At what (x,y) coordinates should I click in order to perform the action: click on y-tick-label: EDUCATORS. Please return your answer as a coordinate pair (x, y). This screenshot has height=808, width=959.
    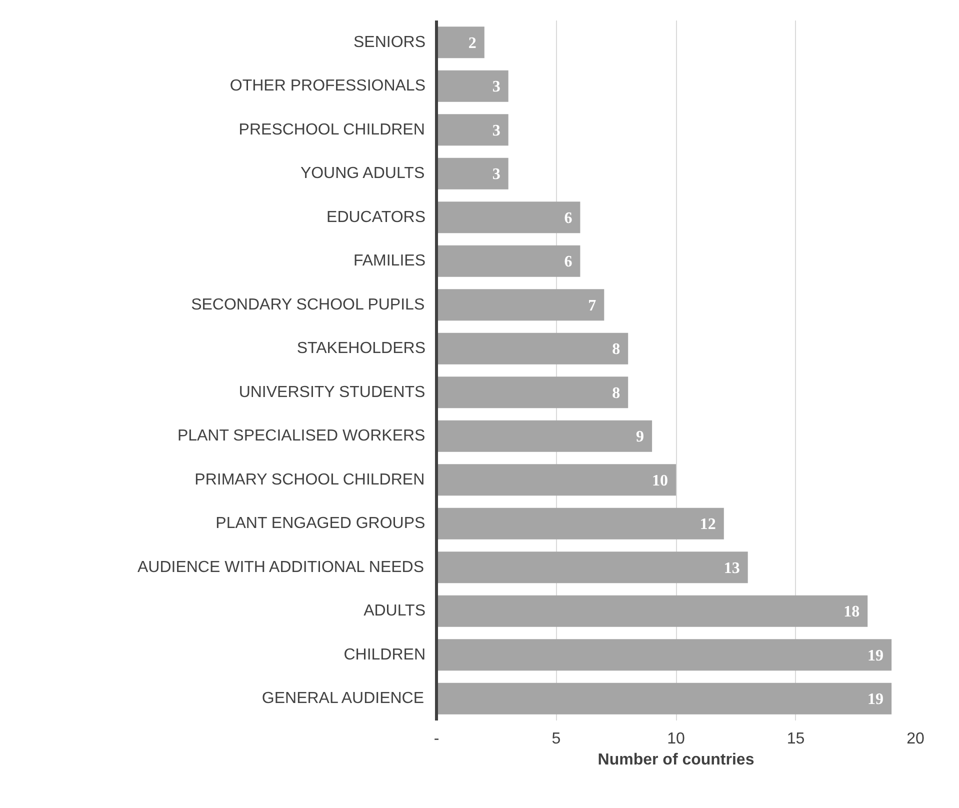
    Looking at the image, I should click on (376, 217).